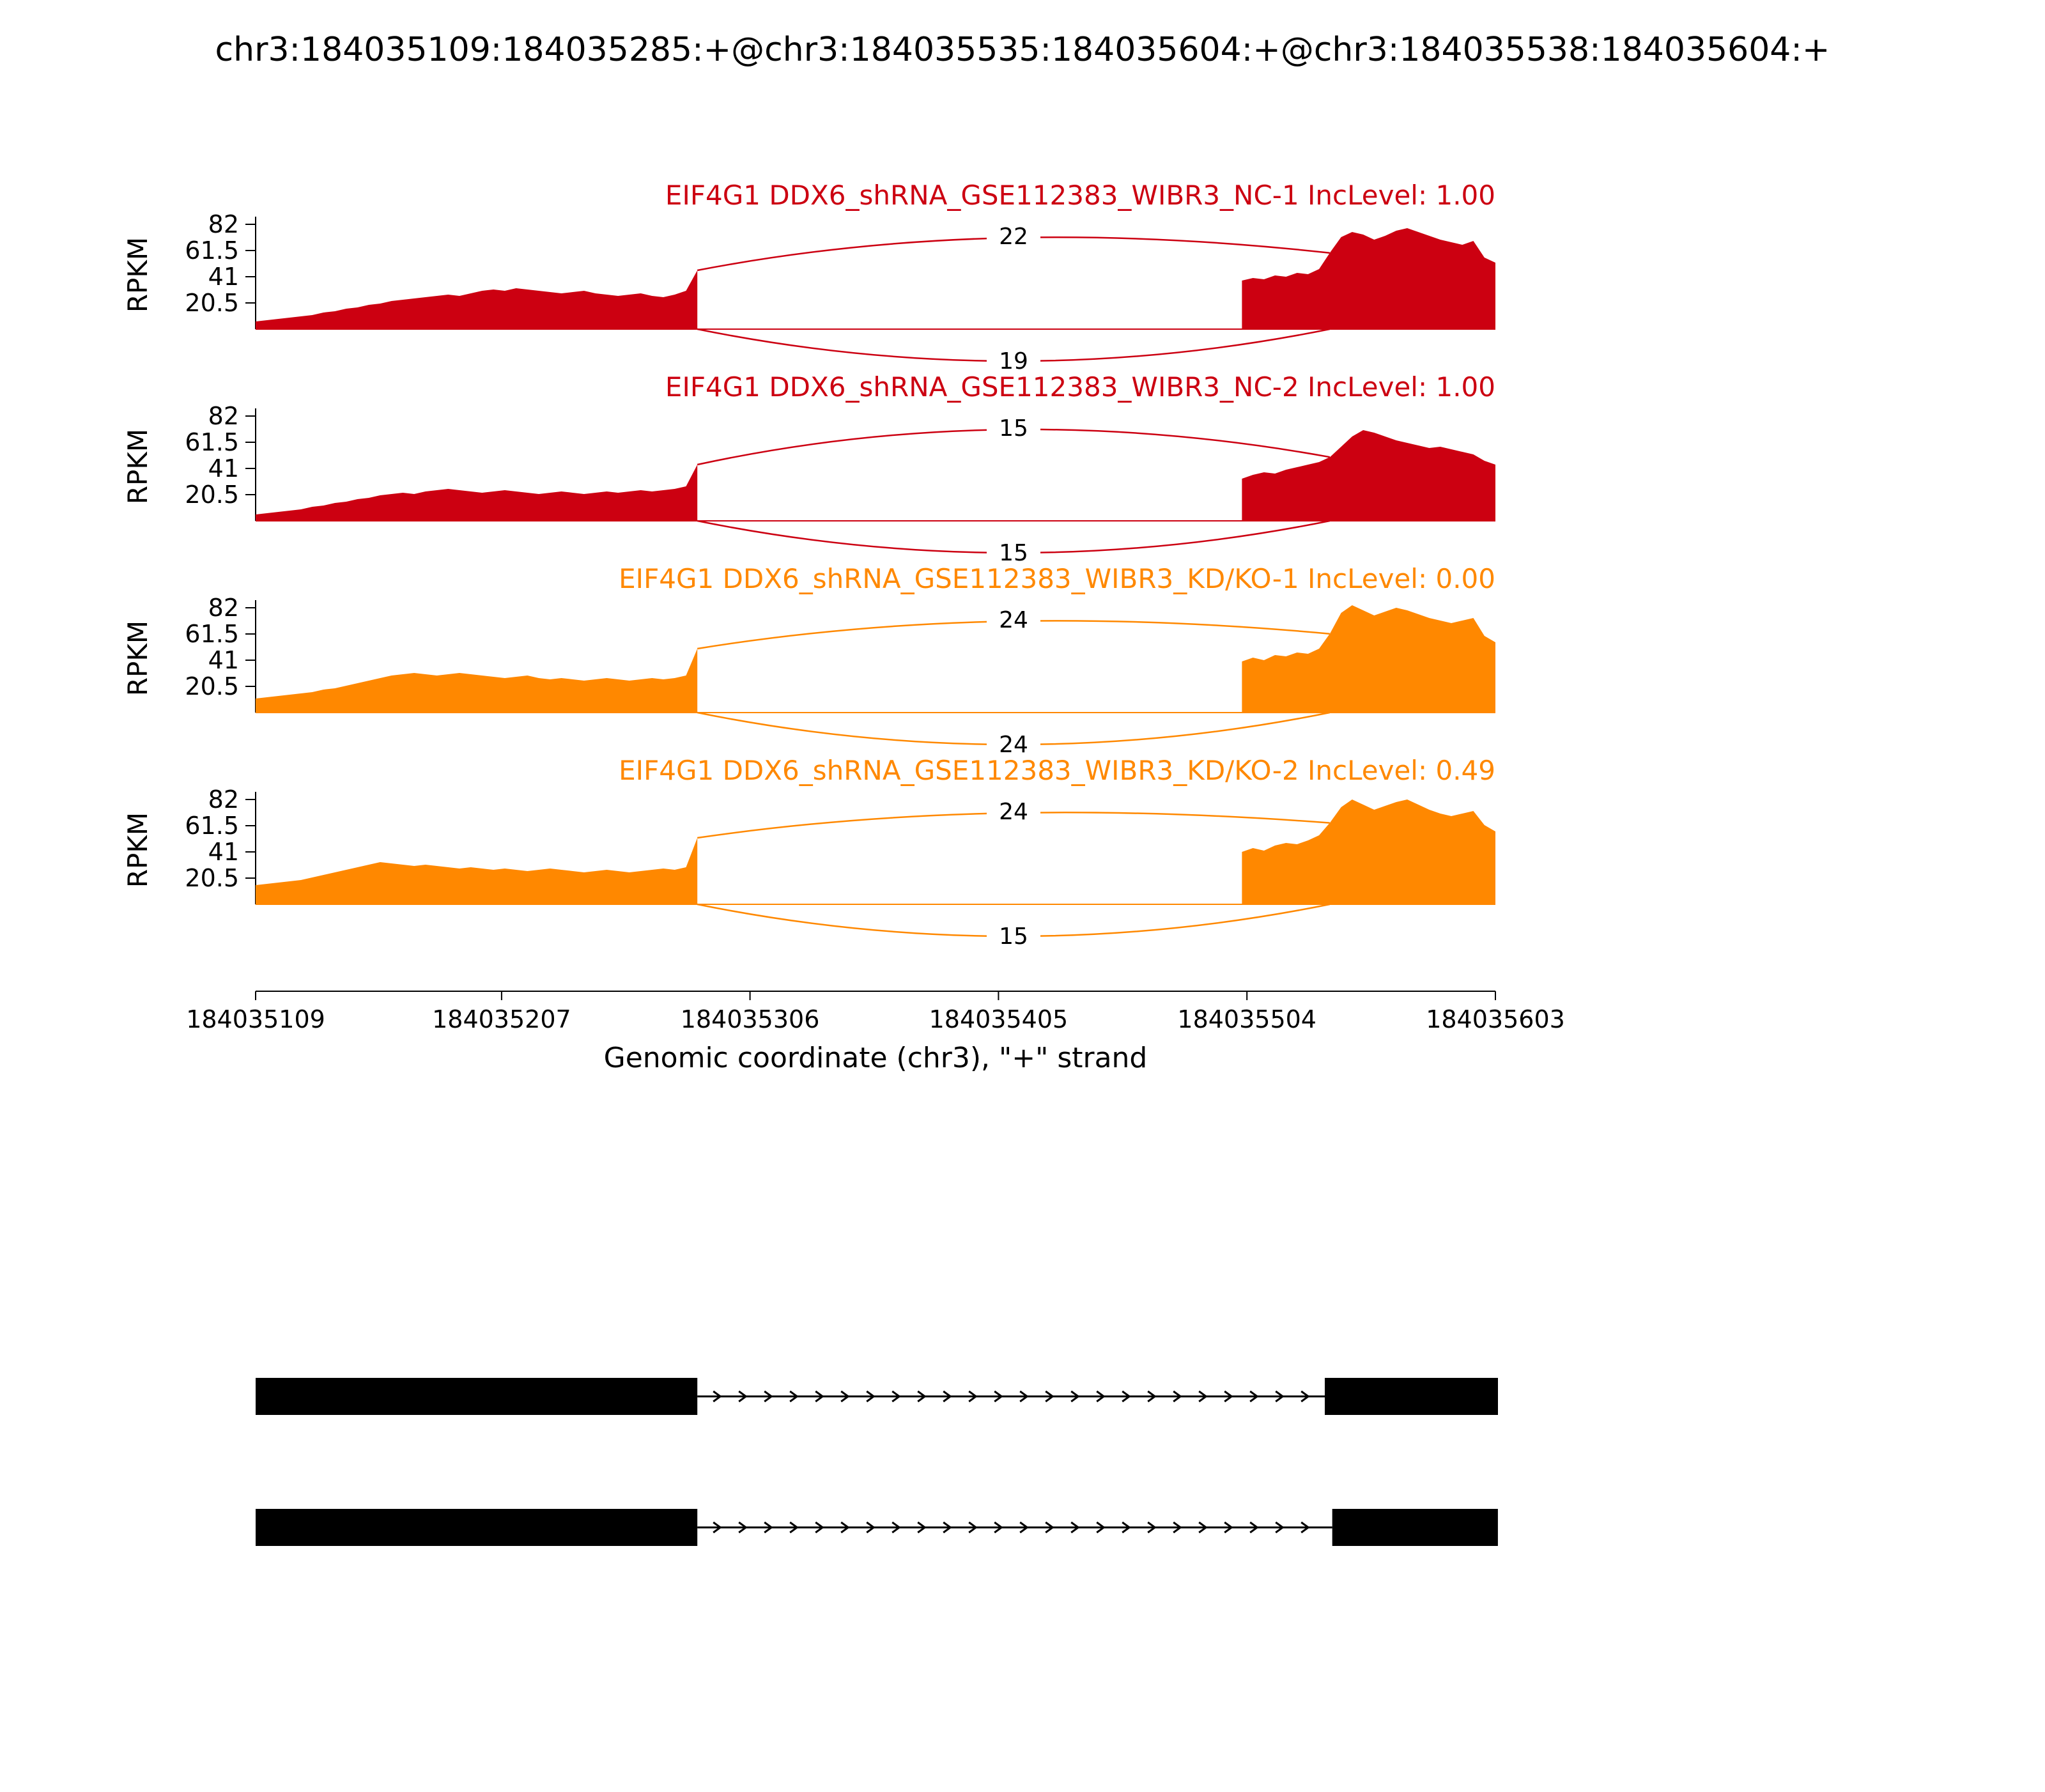 The image size is (2045, 1792). I want to click on x-tick-label: 184035207, so click(502, 1019).